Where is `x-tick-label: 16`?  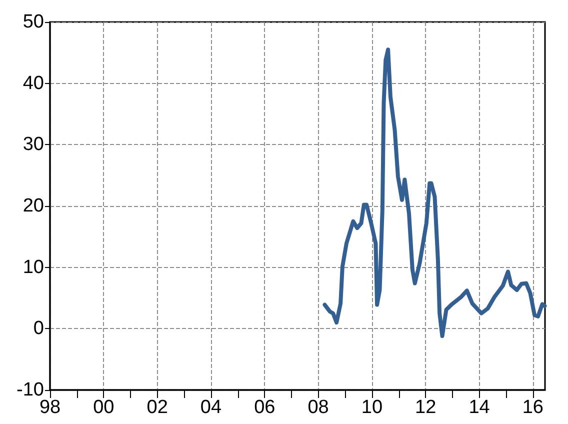 x-tick-label: 16 is located at coordinates (533, 407).